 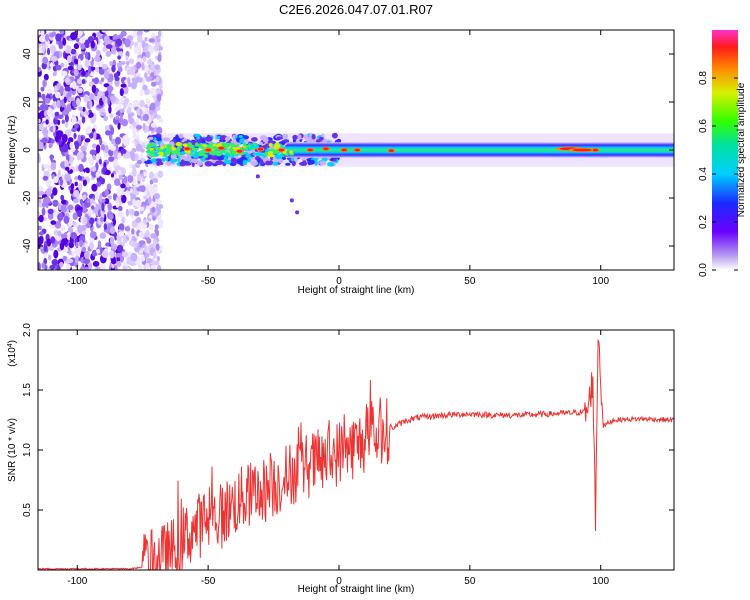 What do you see at coordinates (27, 150) in the screenshot?
I see `y-tick-label: 0` at bounding box center [27, 150].